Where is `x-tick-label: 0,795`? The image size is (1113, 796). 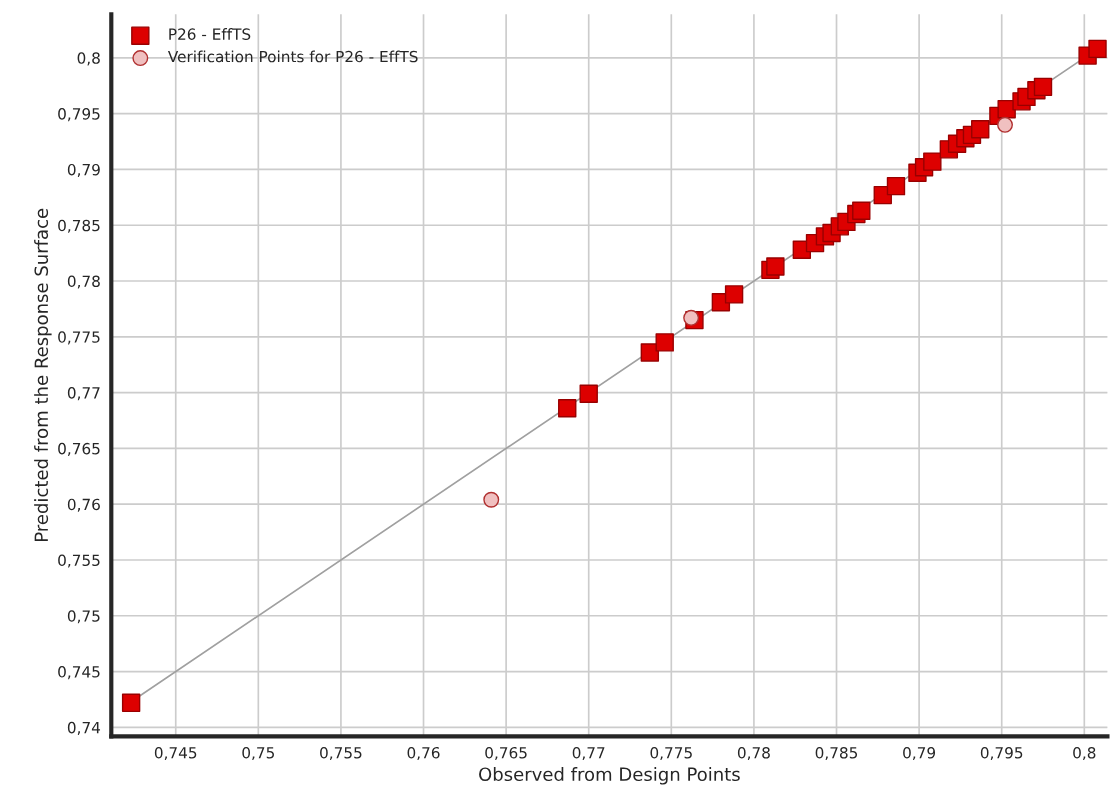
x-tick-label: 0,795 is located at coordinates (1001, 753).